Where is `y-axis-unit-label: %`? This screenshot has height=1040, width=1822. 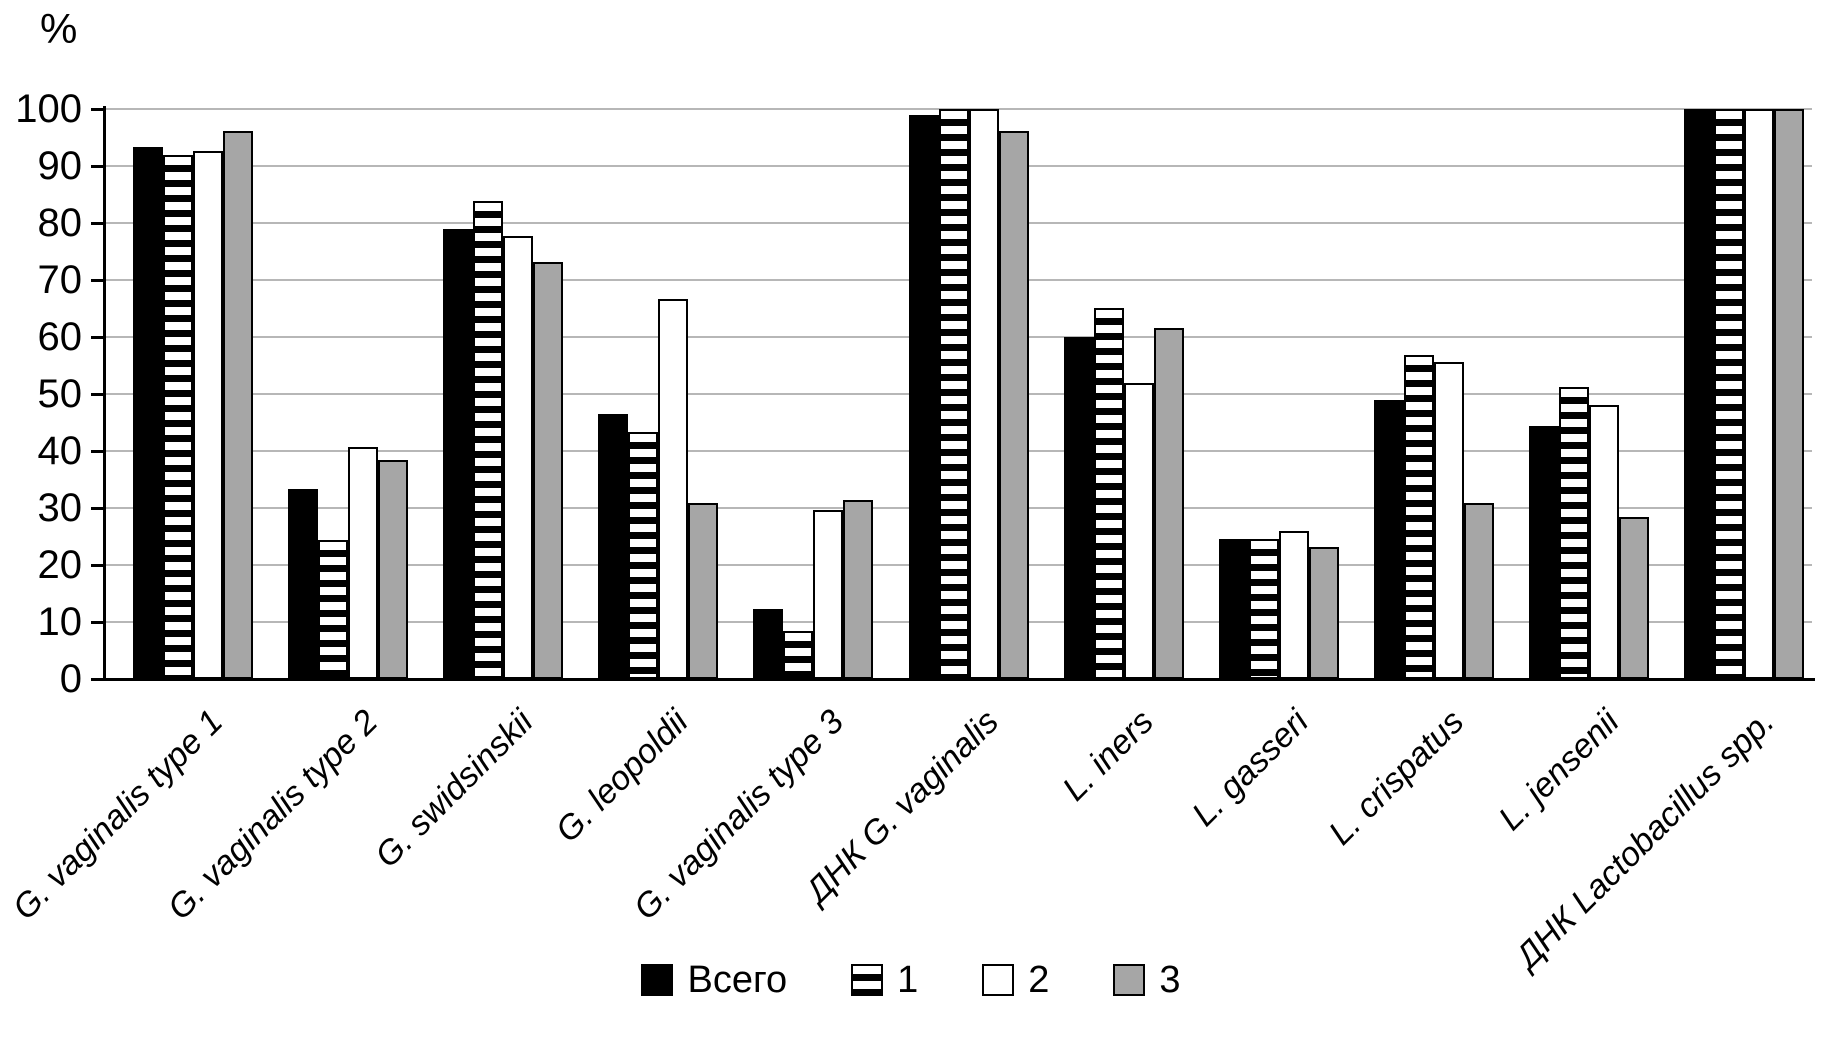
y-axis-unit-label: % is located at coordinates (59, 28).